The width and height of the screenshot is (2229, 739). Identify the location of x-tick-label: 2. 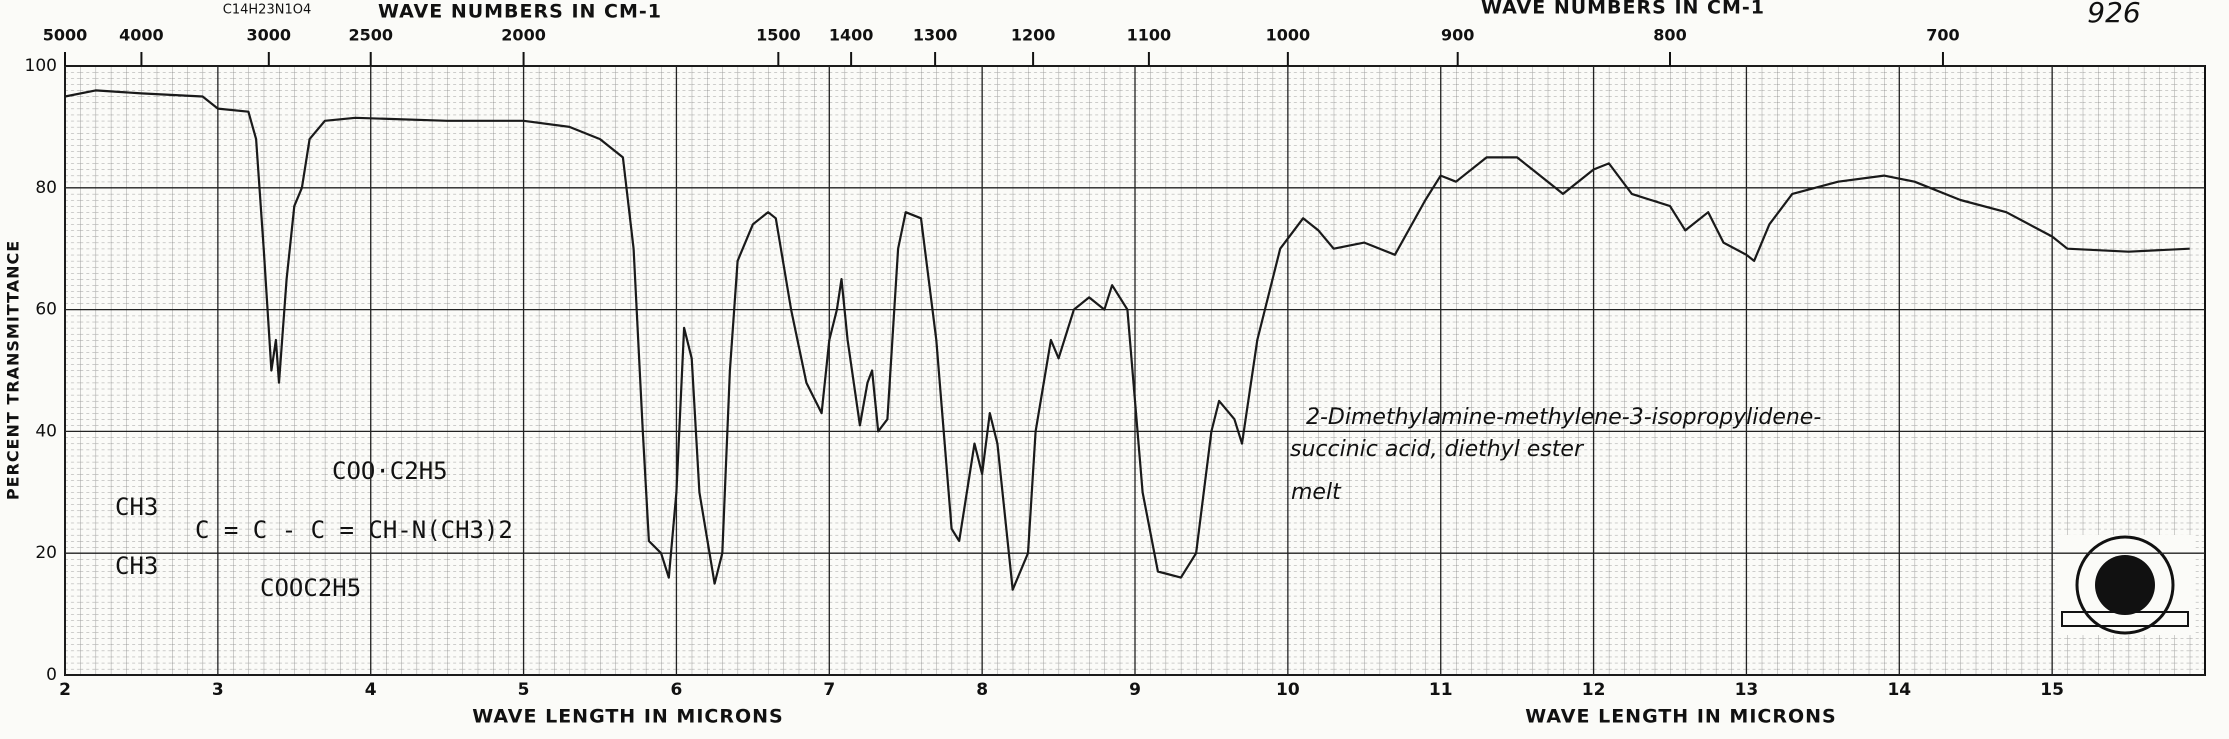
(65, 690).